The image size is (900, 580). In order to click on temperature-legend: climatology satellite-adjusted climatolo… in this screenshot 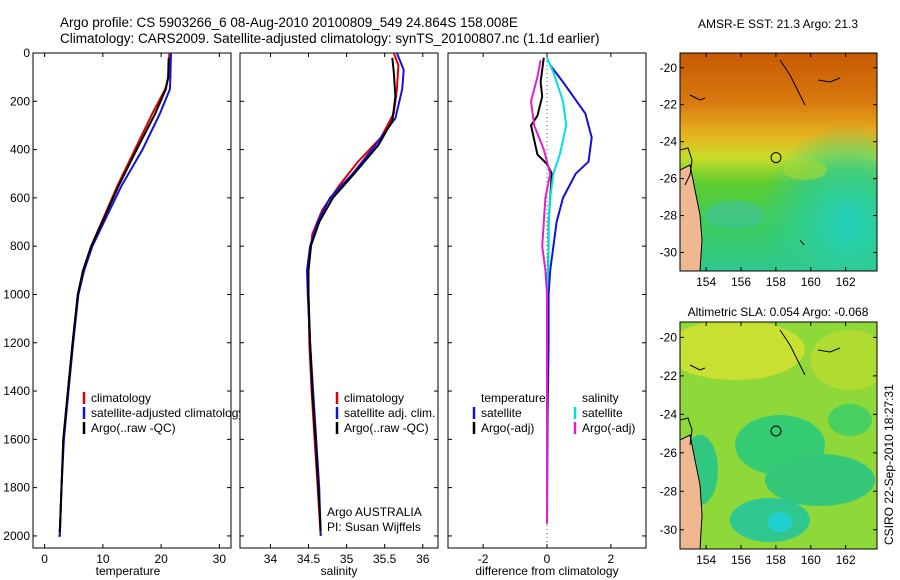, I will do `click(163, 413)`.